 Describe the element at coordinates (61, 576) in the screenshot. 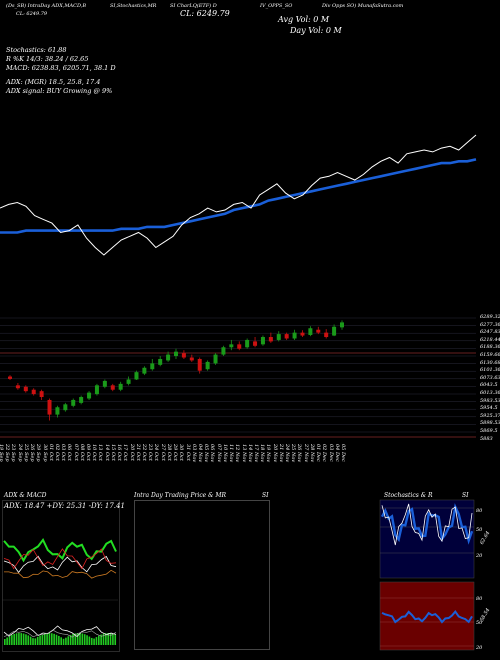

I see `adx-panel` at that location.